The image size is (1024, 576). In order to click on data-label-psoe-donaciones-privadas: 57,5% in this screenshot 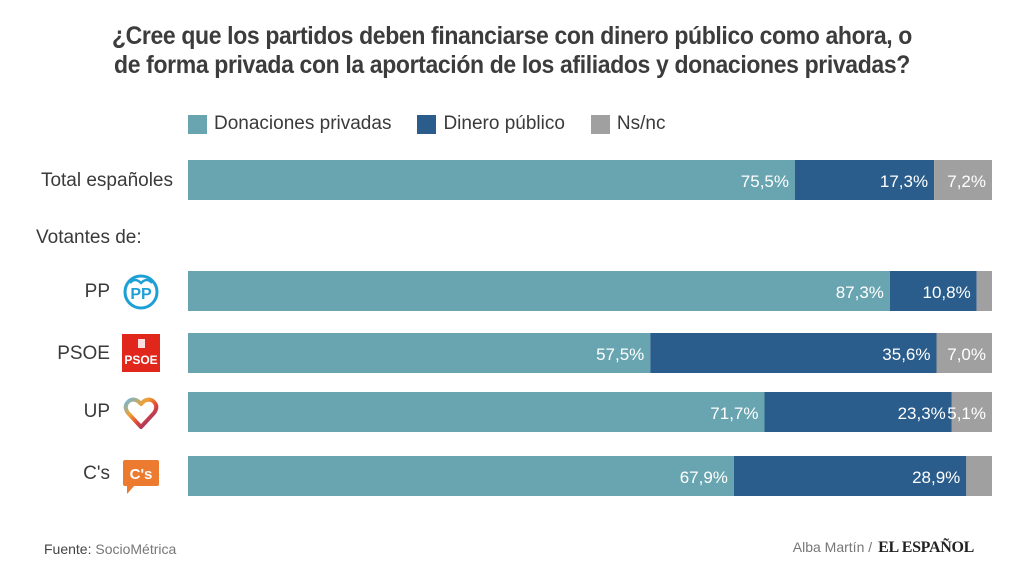, I will do `click(620, 354)`.